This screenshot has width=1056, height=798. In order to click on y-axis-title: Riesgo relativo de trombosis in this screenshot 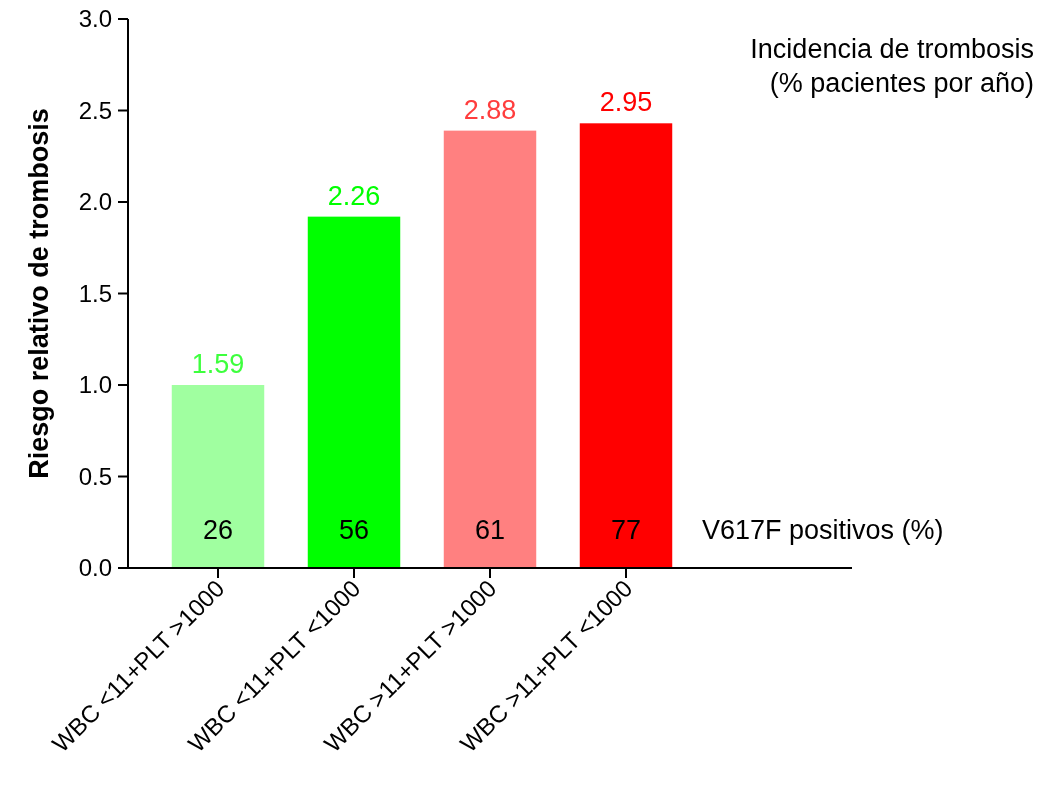, I will do `click(39, 293)`.